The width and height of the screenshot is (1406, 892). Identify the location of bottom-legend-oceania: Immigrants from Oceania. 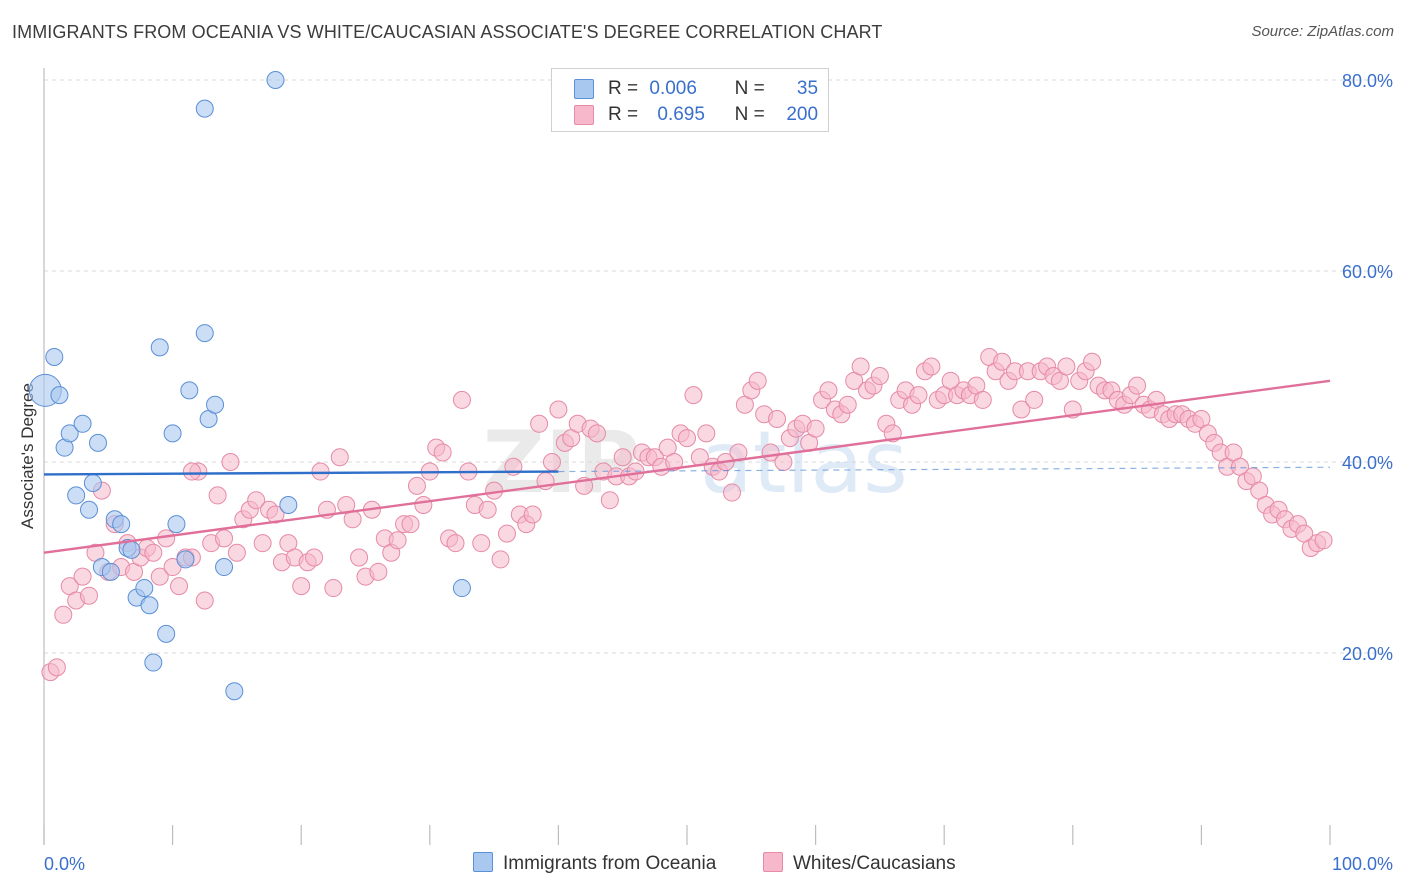
(594, 863).